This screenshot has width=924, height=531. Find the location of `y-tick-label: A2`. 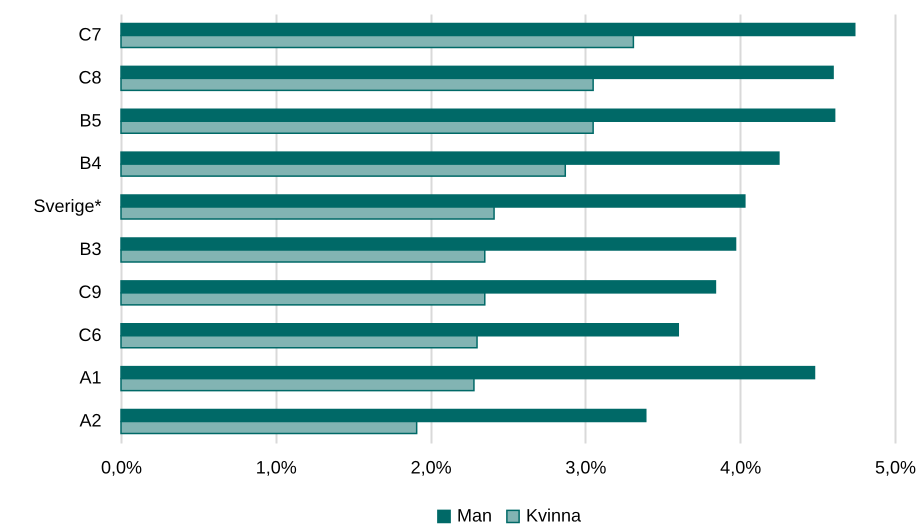

y-tick-label: A2 is located at coordinates (90, 420).